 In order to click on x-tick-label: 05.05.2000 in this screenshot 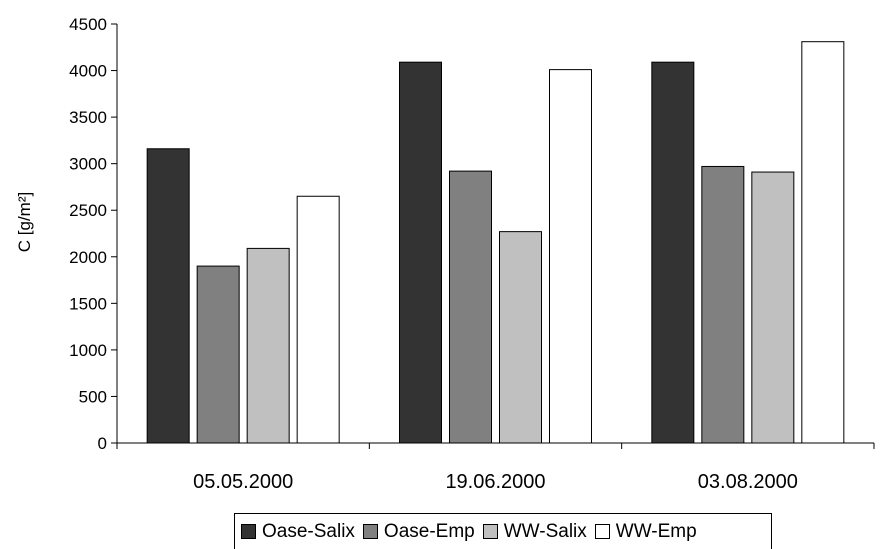, I will do `click(243, 482)`.